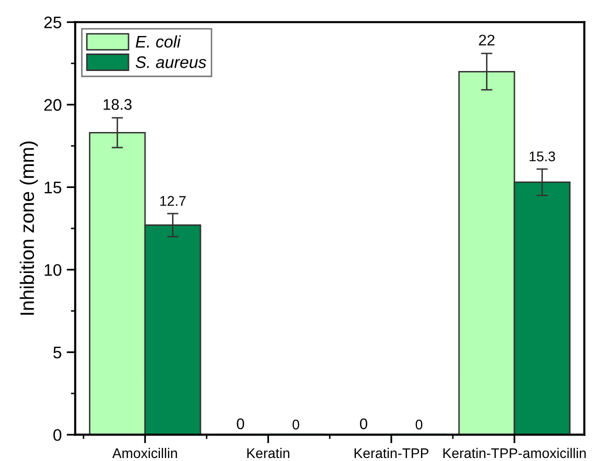 The image size is (592, 461). What do you see at coordinates (53, 188) in the screenshot?
I see `y-tick-label: 15` at bounding box center [53, 188].